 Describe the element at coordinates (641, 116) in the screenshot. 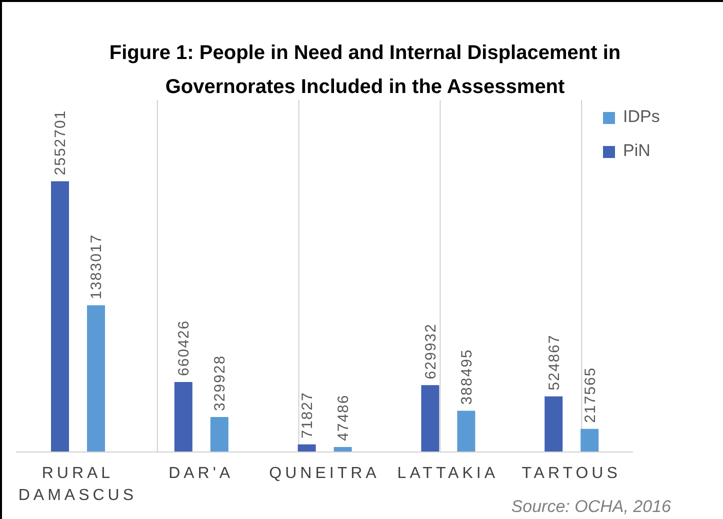

I see `legend-label: IDPs` at that location.